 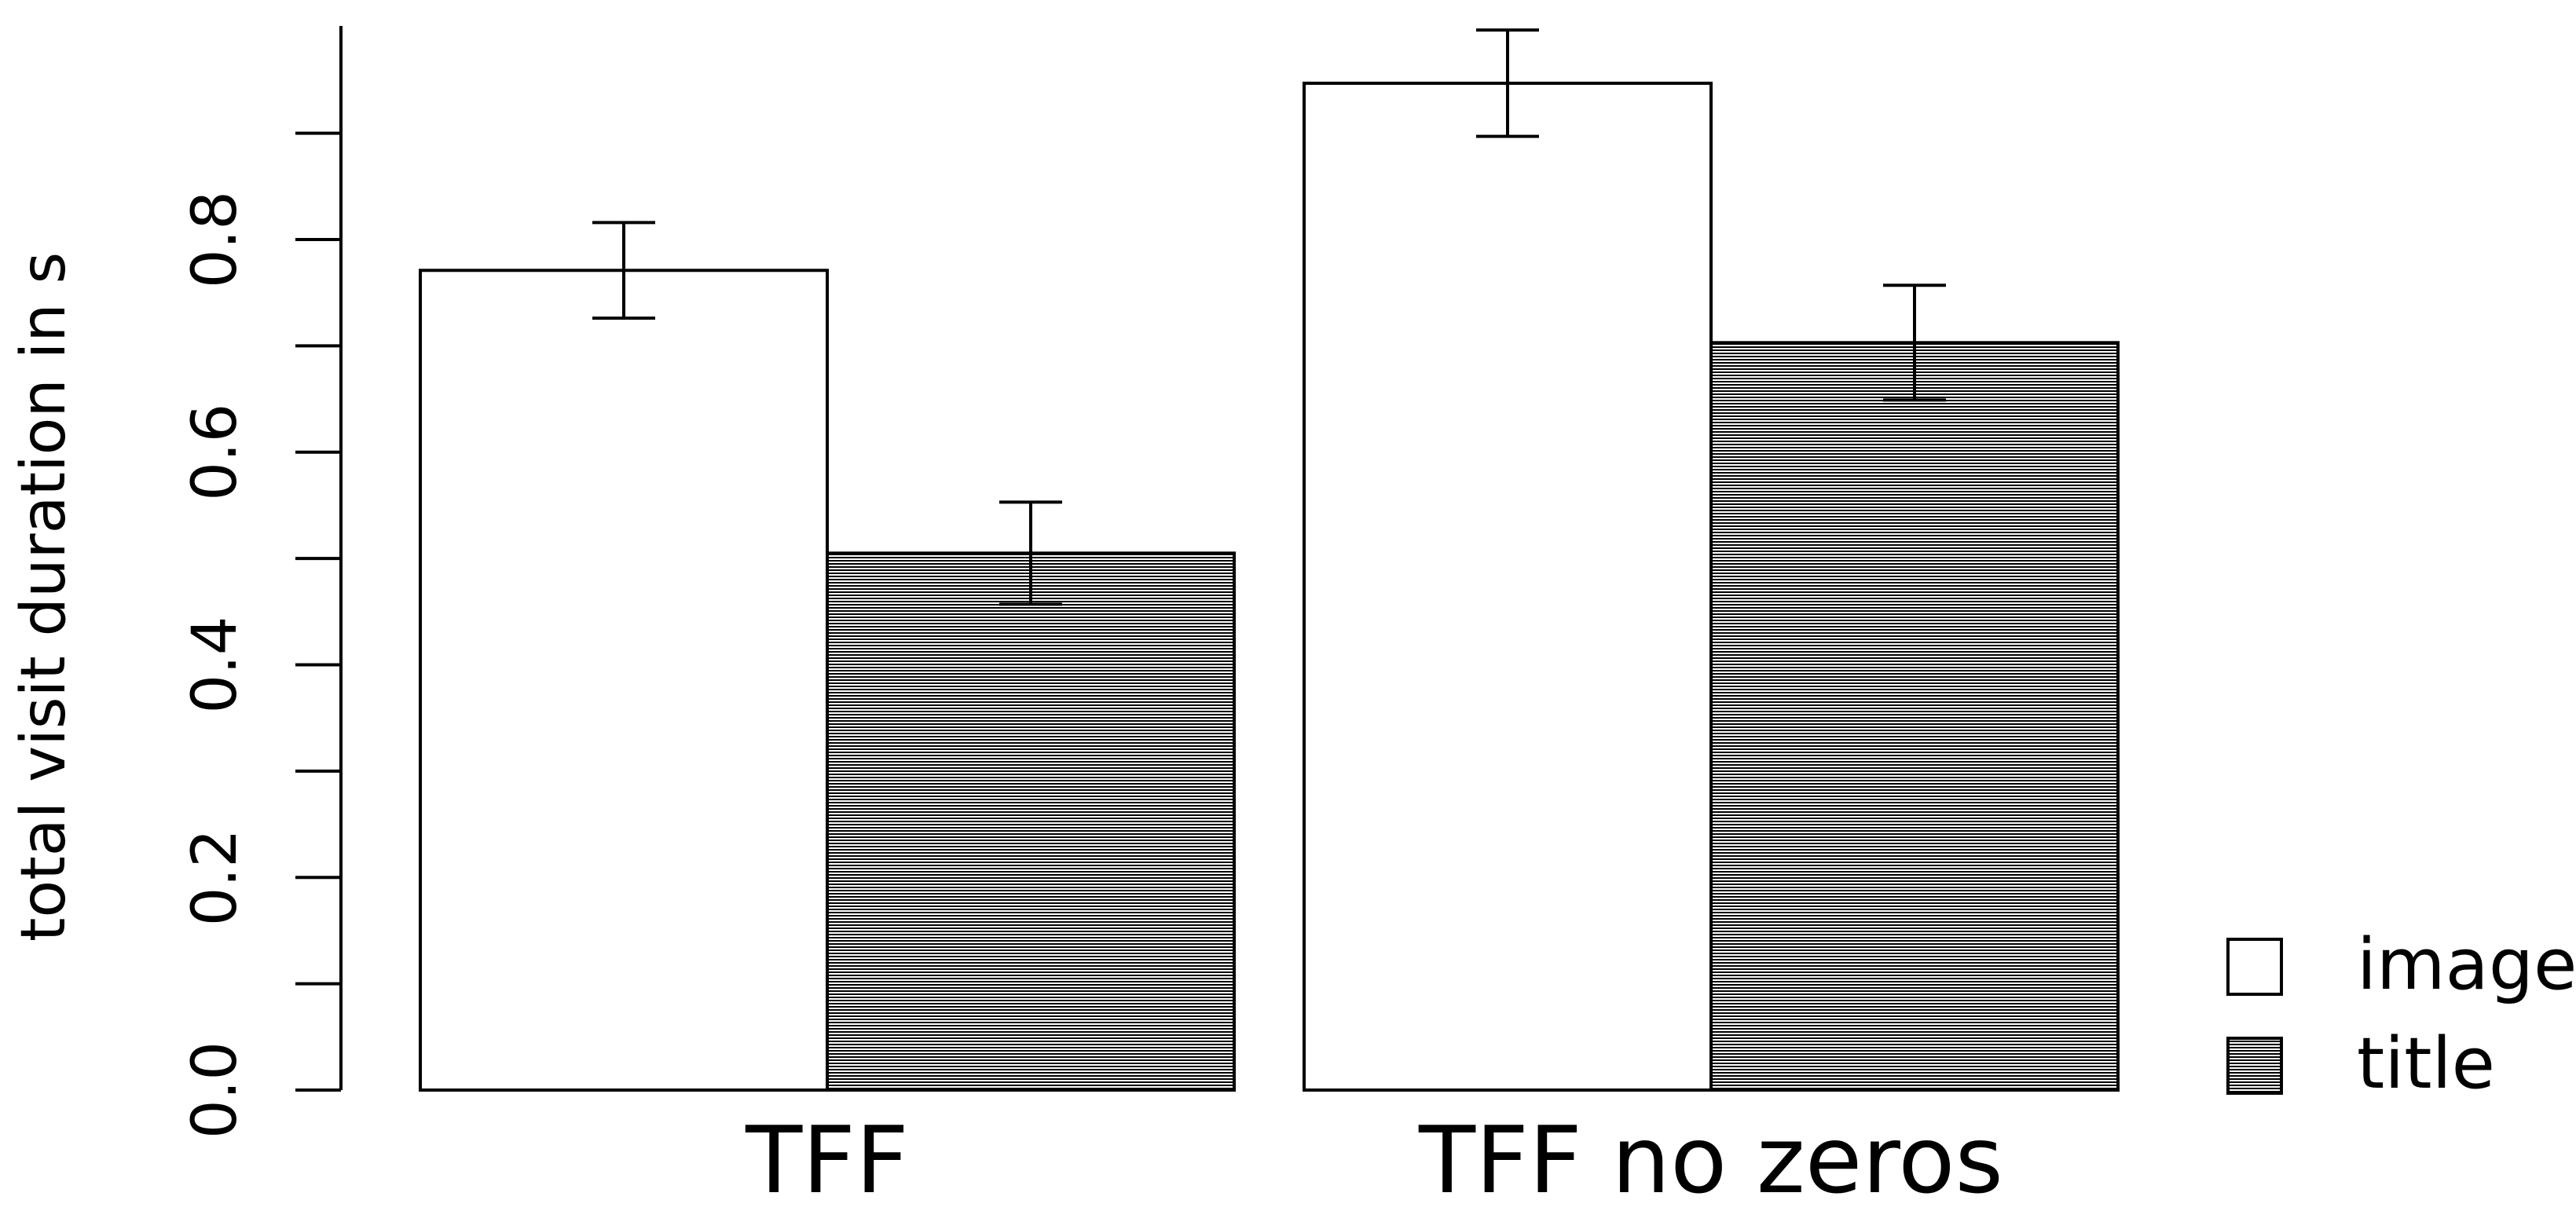 I want to click on y-tick-label: 0.0, so click(x=215, y=1090).